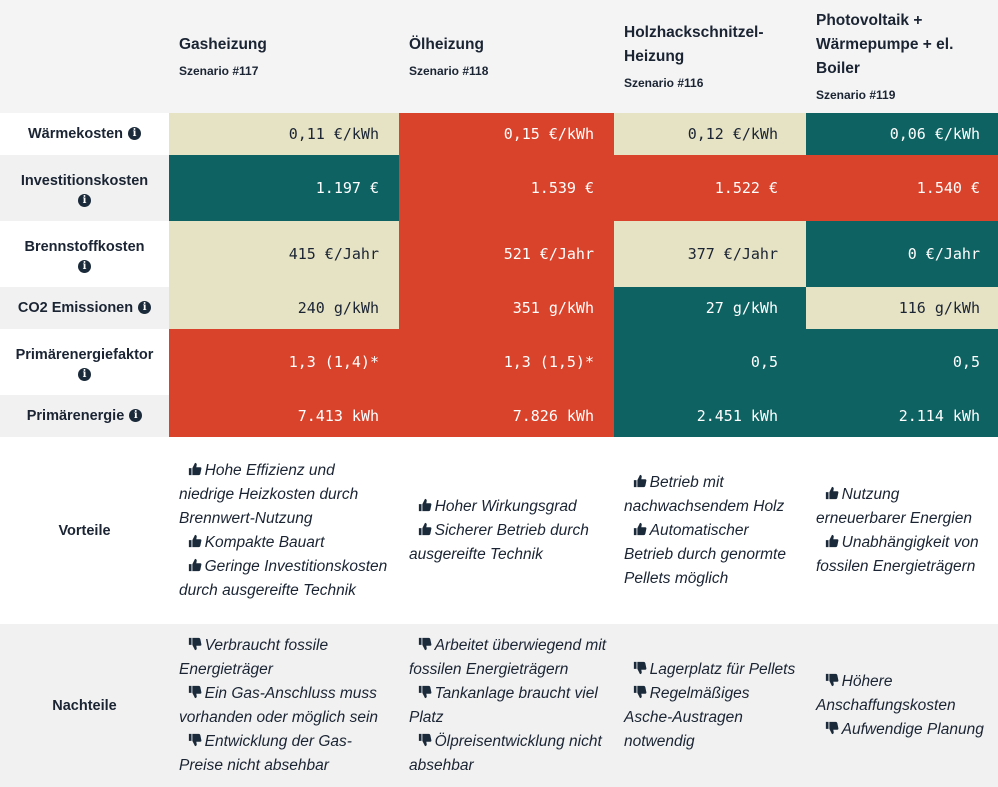 The width and height of the screenshot is (998, 787). I want to click on value-cell: 0,15 €/kWh, so click(506, 134).